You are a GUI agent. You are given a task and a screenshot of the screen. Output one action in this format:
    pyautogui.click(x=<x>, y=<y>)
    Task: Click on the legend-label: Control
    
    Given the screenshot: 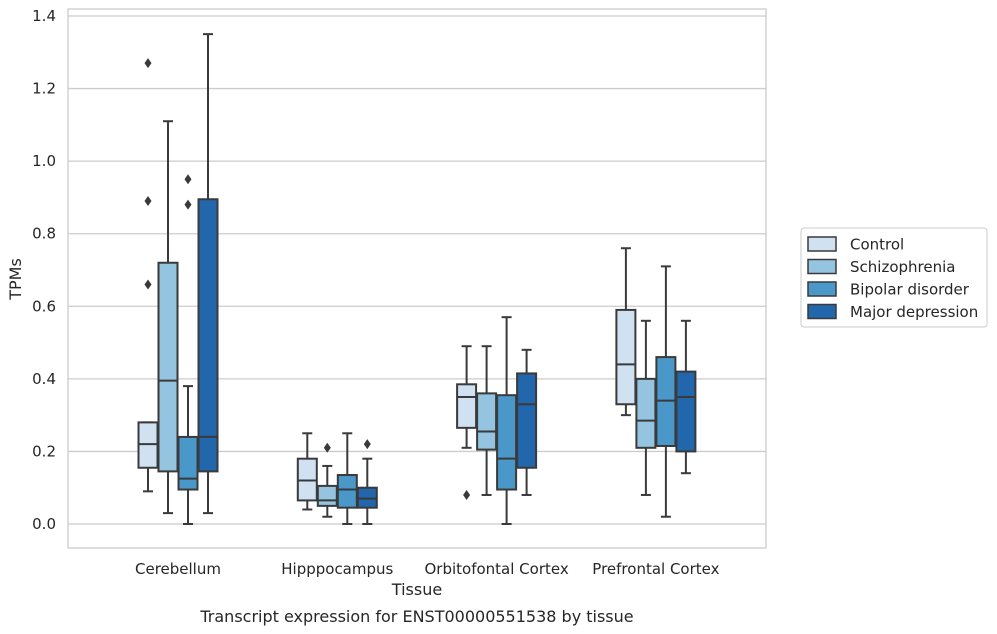 What is the action you would take?
    pyautogui.click(x=877, y=245)
    